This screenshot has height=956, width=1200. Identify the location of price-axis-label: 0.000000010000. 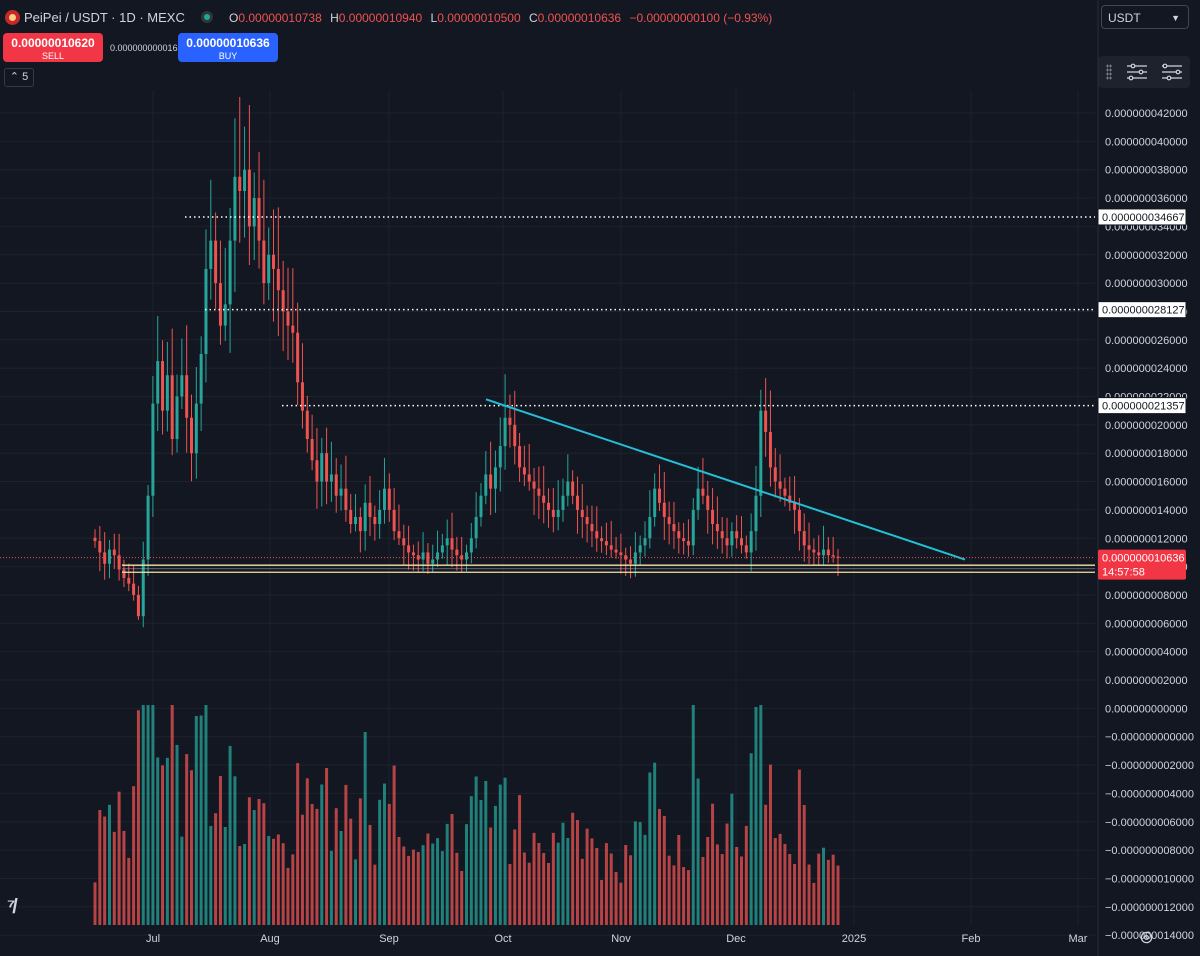
(1146, 568).